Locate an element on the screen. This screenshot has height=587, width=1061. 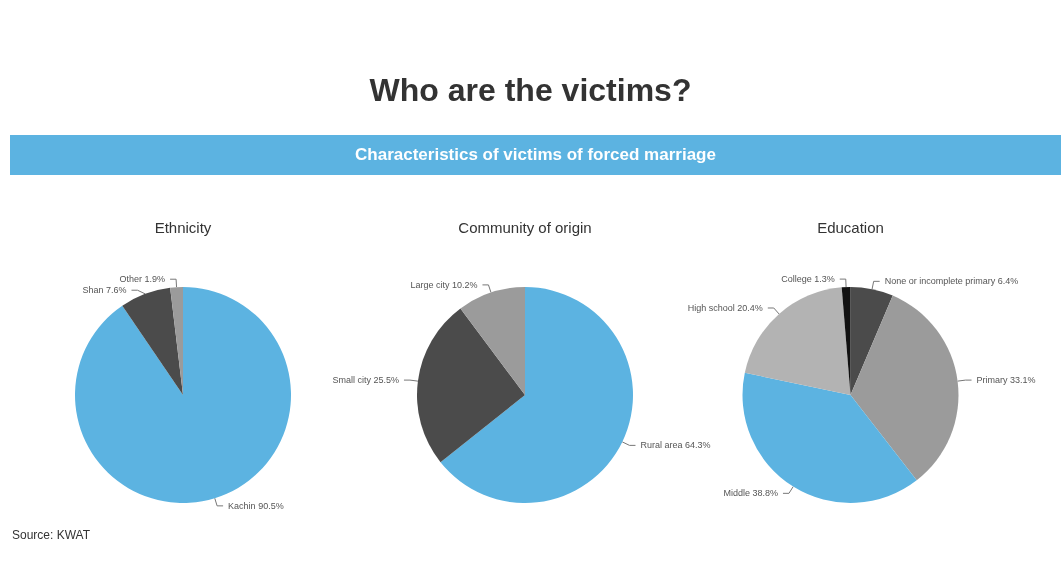
slice-label: Large city 10.2% is located at coordinates (444, 284).